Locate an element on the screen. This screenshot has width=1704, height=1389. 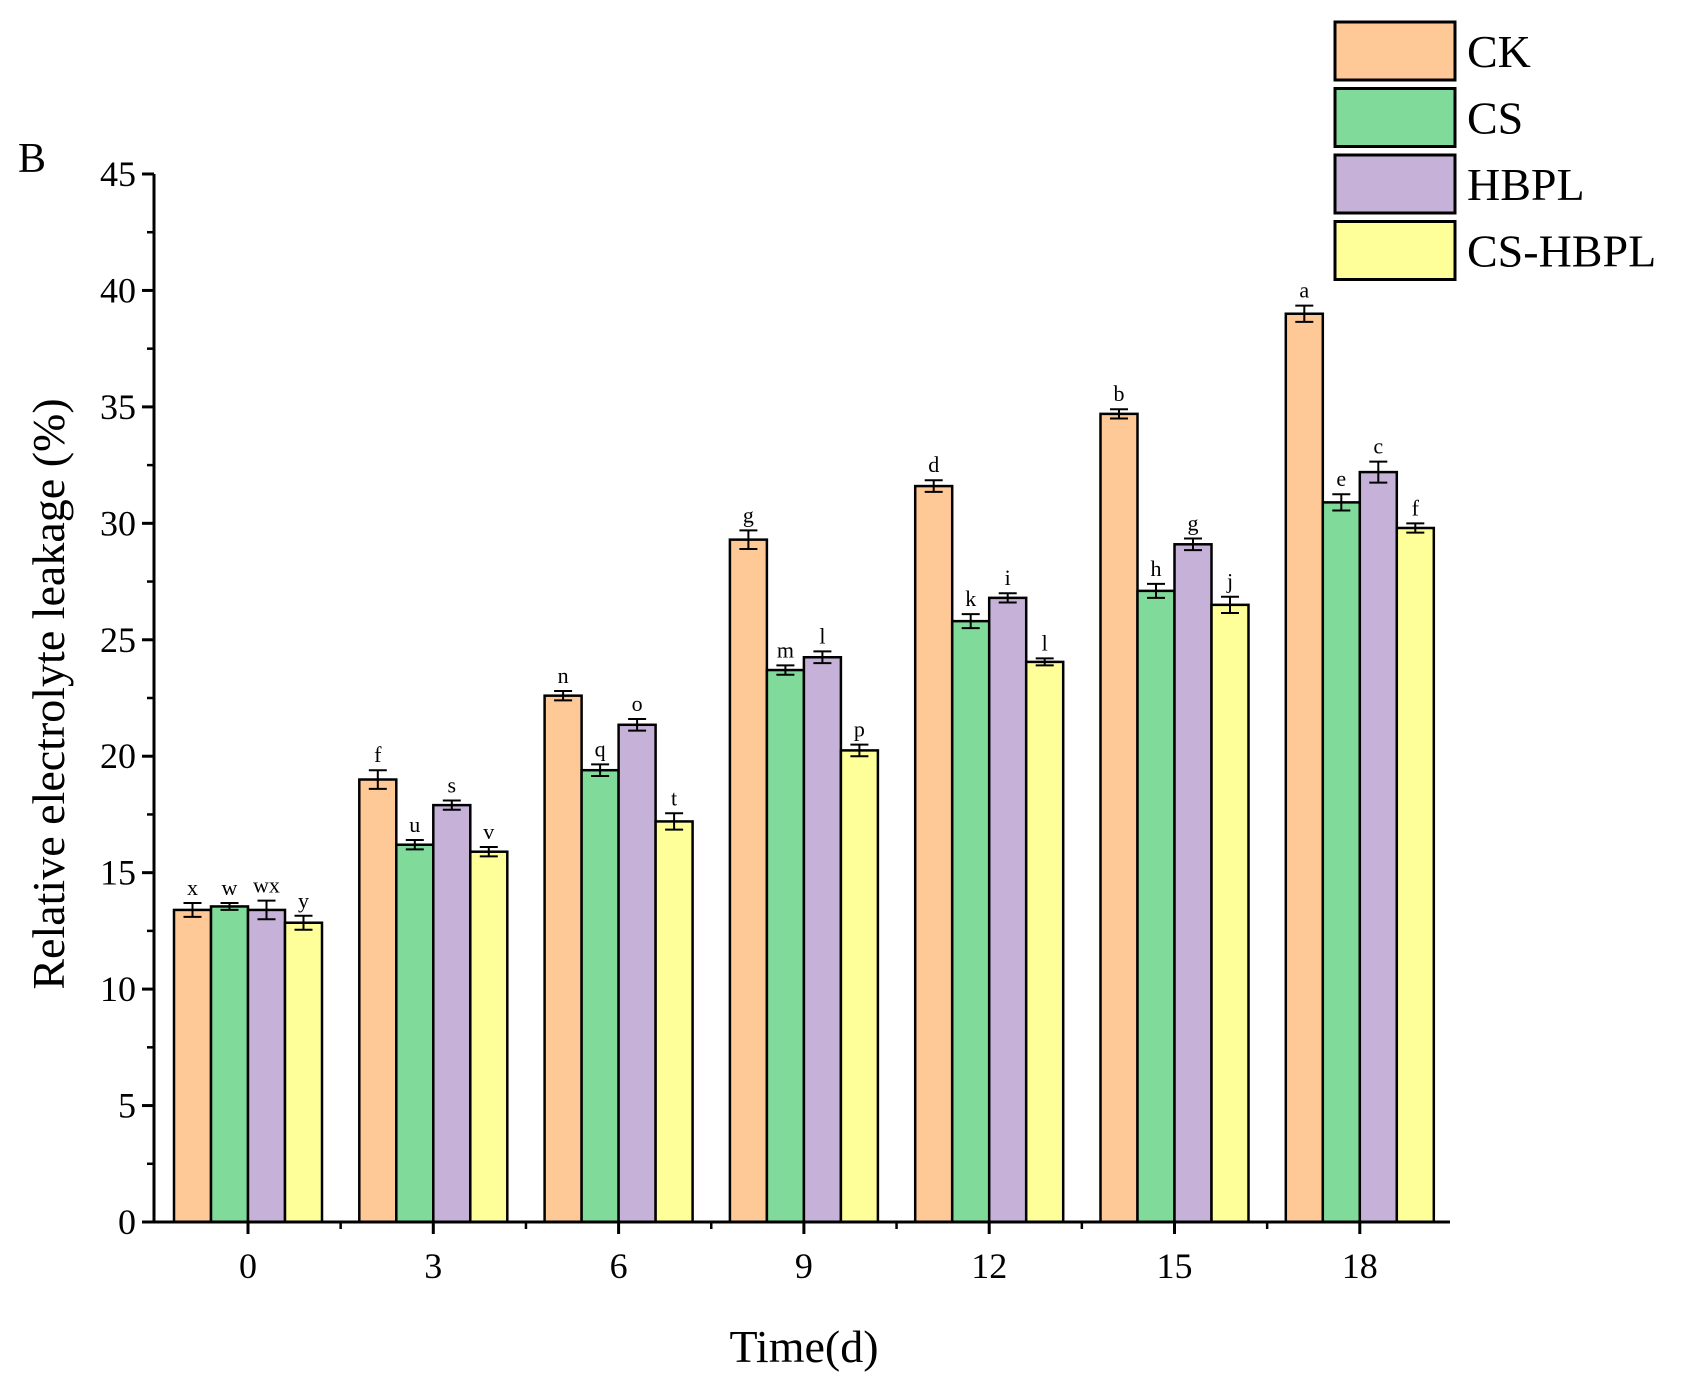
x-tick-label: 6 is located at coordinates (619, 1266).